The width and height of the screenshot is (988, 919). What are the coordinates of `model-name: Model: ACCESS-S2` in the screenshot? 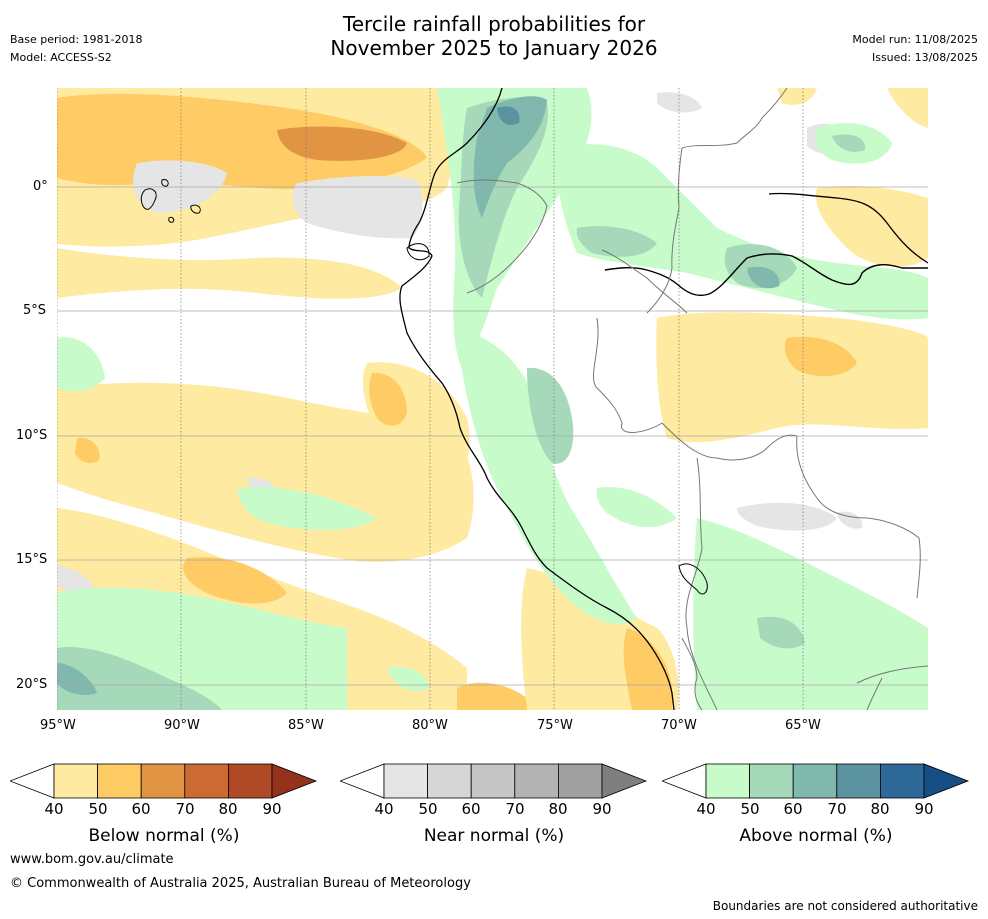 It's located at (61, 57).